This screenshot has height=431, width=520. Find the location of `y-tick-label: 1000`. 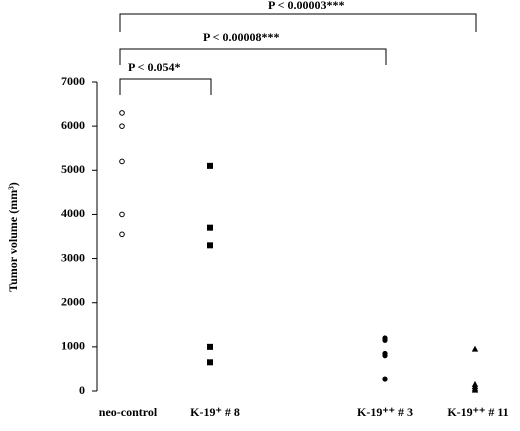

y-tick-label: 1000 is located at coordinates (73, 346).